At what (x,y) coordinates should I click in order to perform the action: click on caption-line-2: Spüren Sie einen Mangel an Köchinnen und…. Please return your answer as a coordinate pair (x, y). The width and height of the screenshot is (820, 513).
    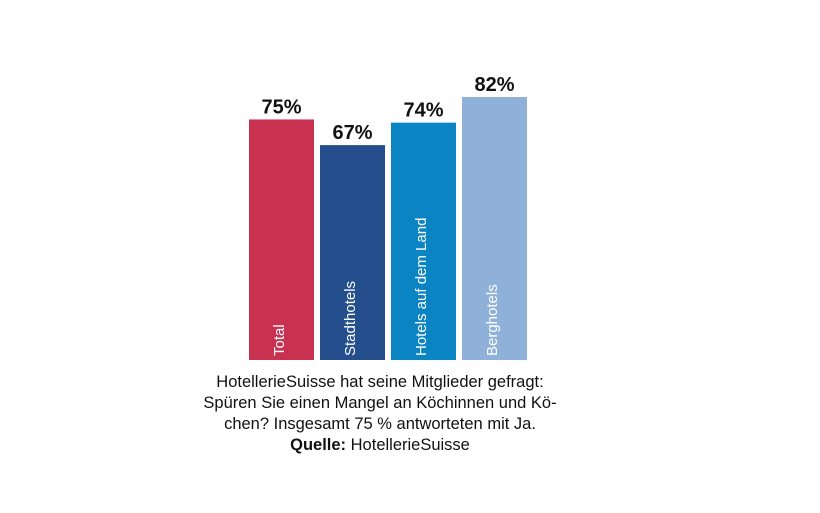
    Looking at the image, I should click on (380, 403).